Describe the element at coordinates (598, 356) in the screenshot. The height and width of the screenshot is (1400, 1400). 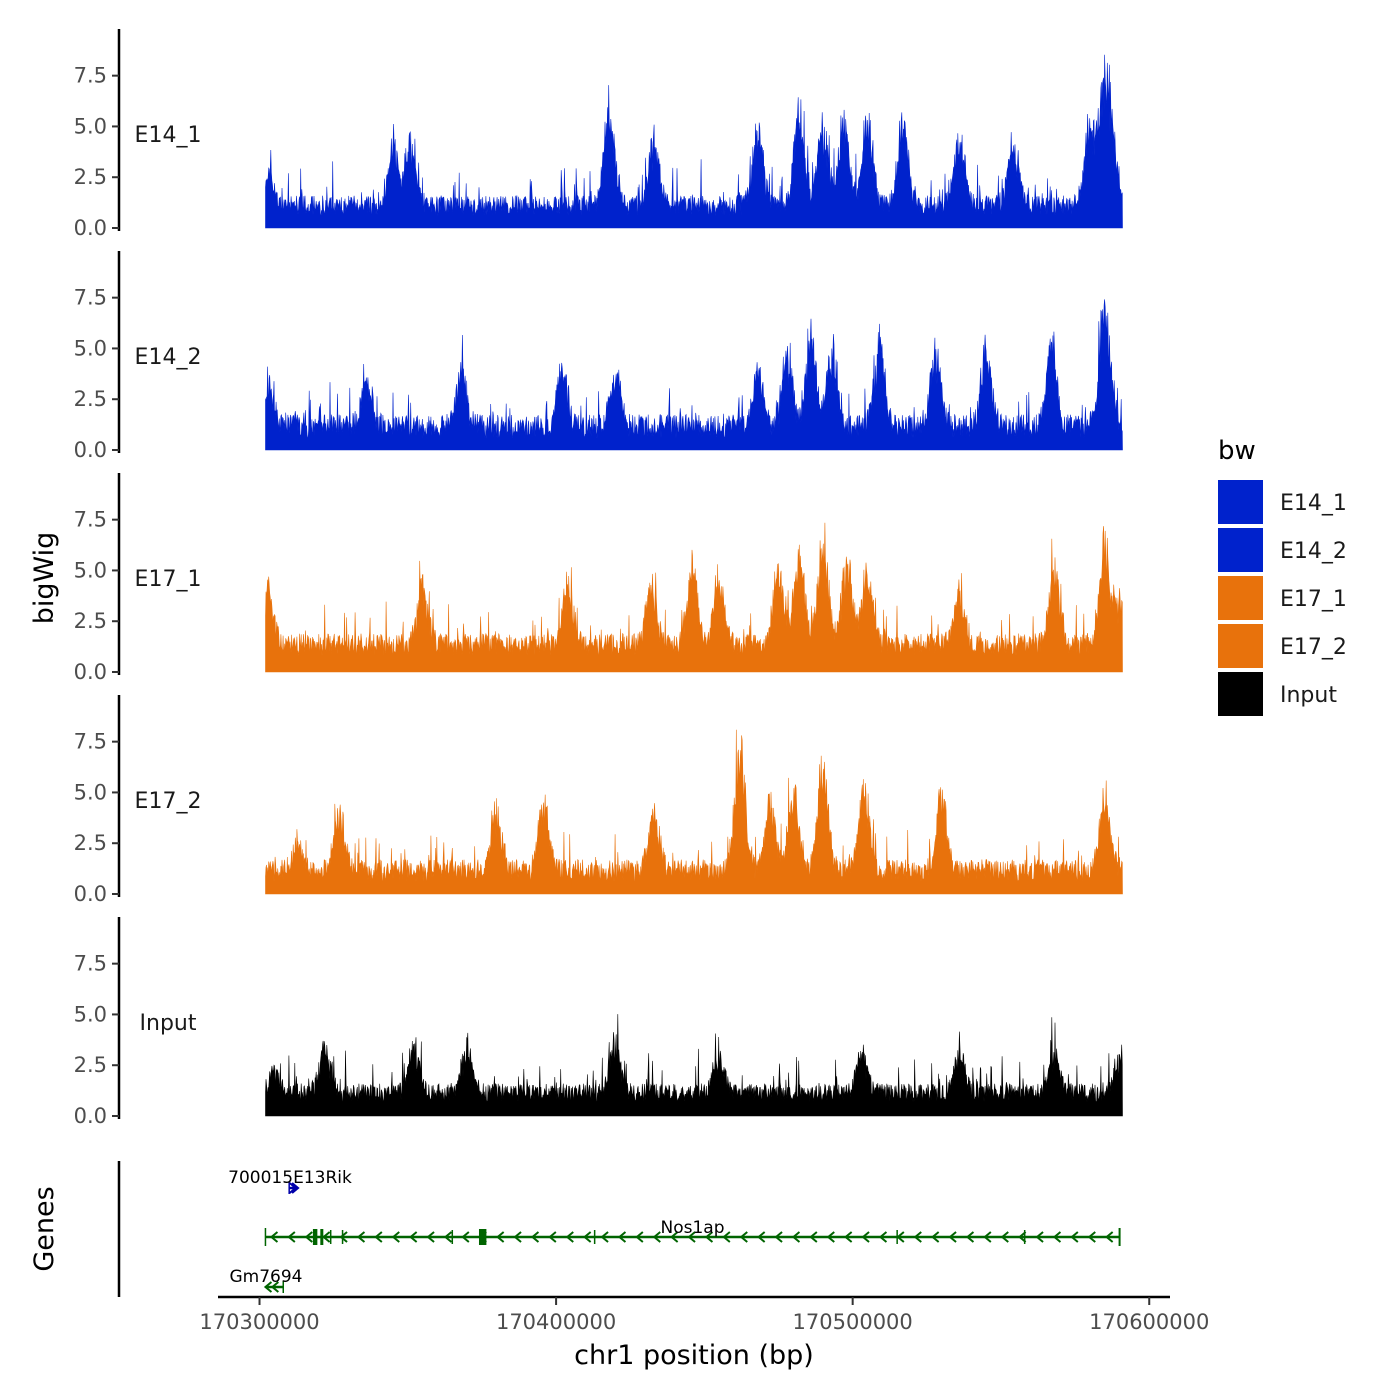
I see `track-e14-2: 0.0 2.5 5.0 7.5 E14_2` at that location.